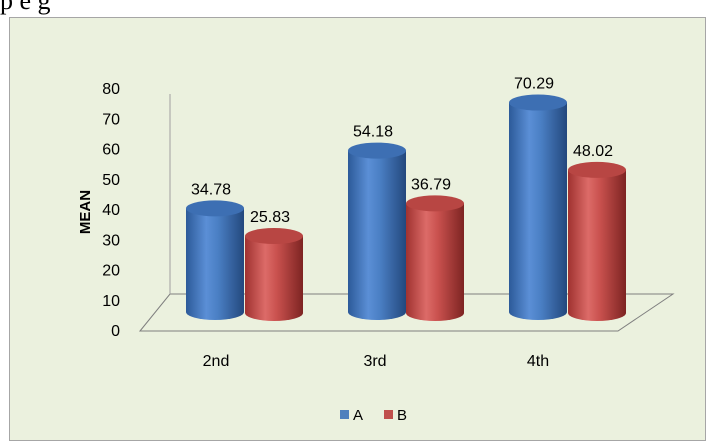  What do you see at coordinates (211, 189) in the screenshot?
I see `data-label: 34.78` at bounding box center [211, 189].